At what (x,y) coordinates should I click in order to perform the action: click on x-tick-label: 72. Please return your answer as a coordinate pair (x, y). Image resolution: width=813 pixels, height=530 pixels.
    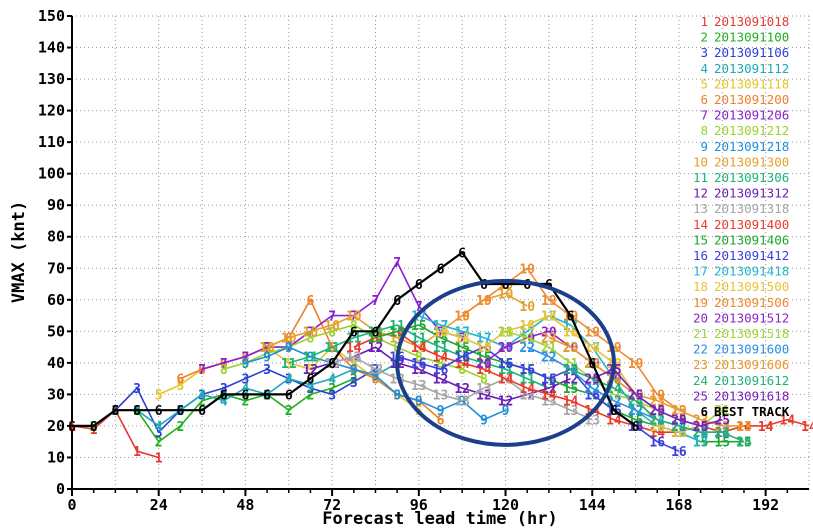
    Looking at the image, I should click on (332, 505).